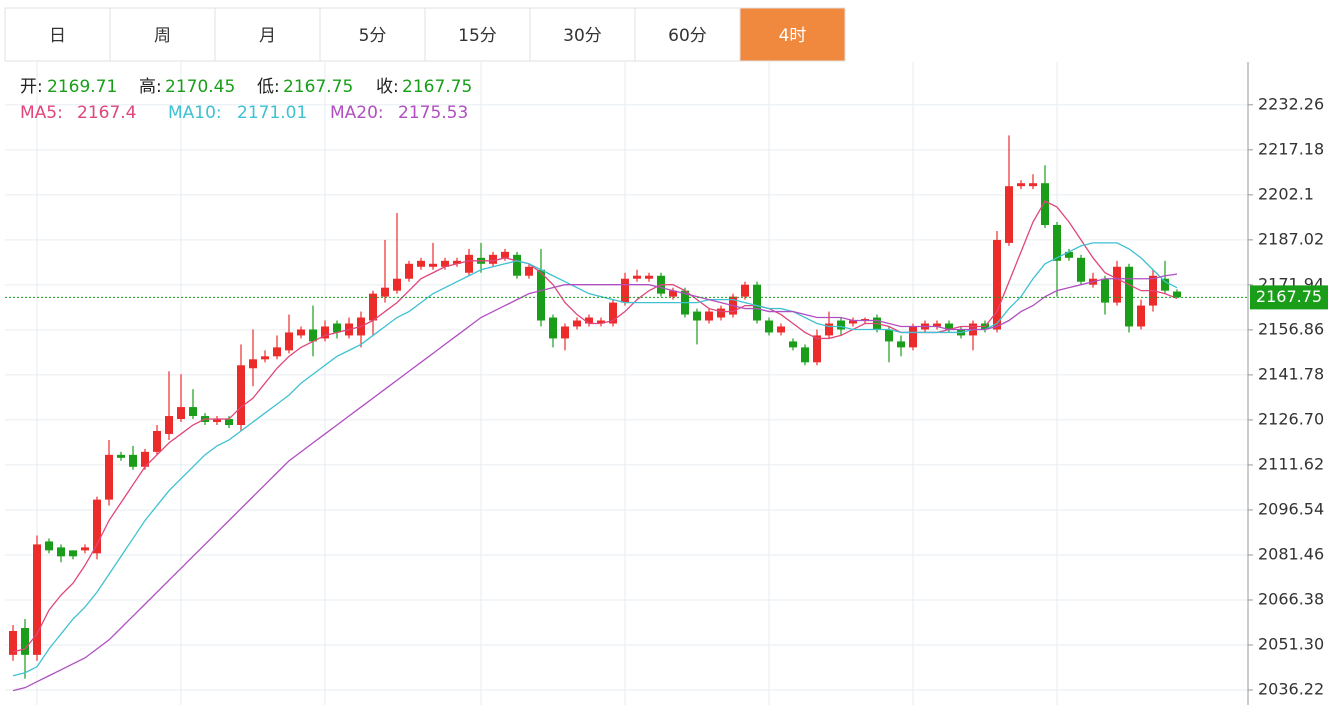  Describe the element at coordinates (1286, 193) in the screenshot. I see `y-tick-label: 2202.1` at that location.